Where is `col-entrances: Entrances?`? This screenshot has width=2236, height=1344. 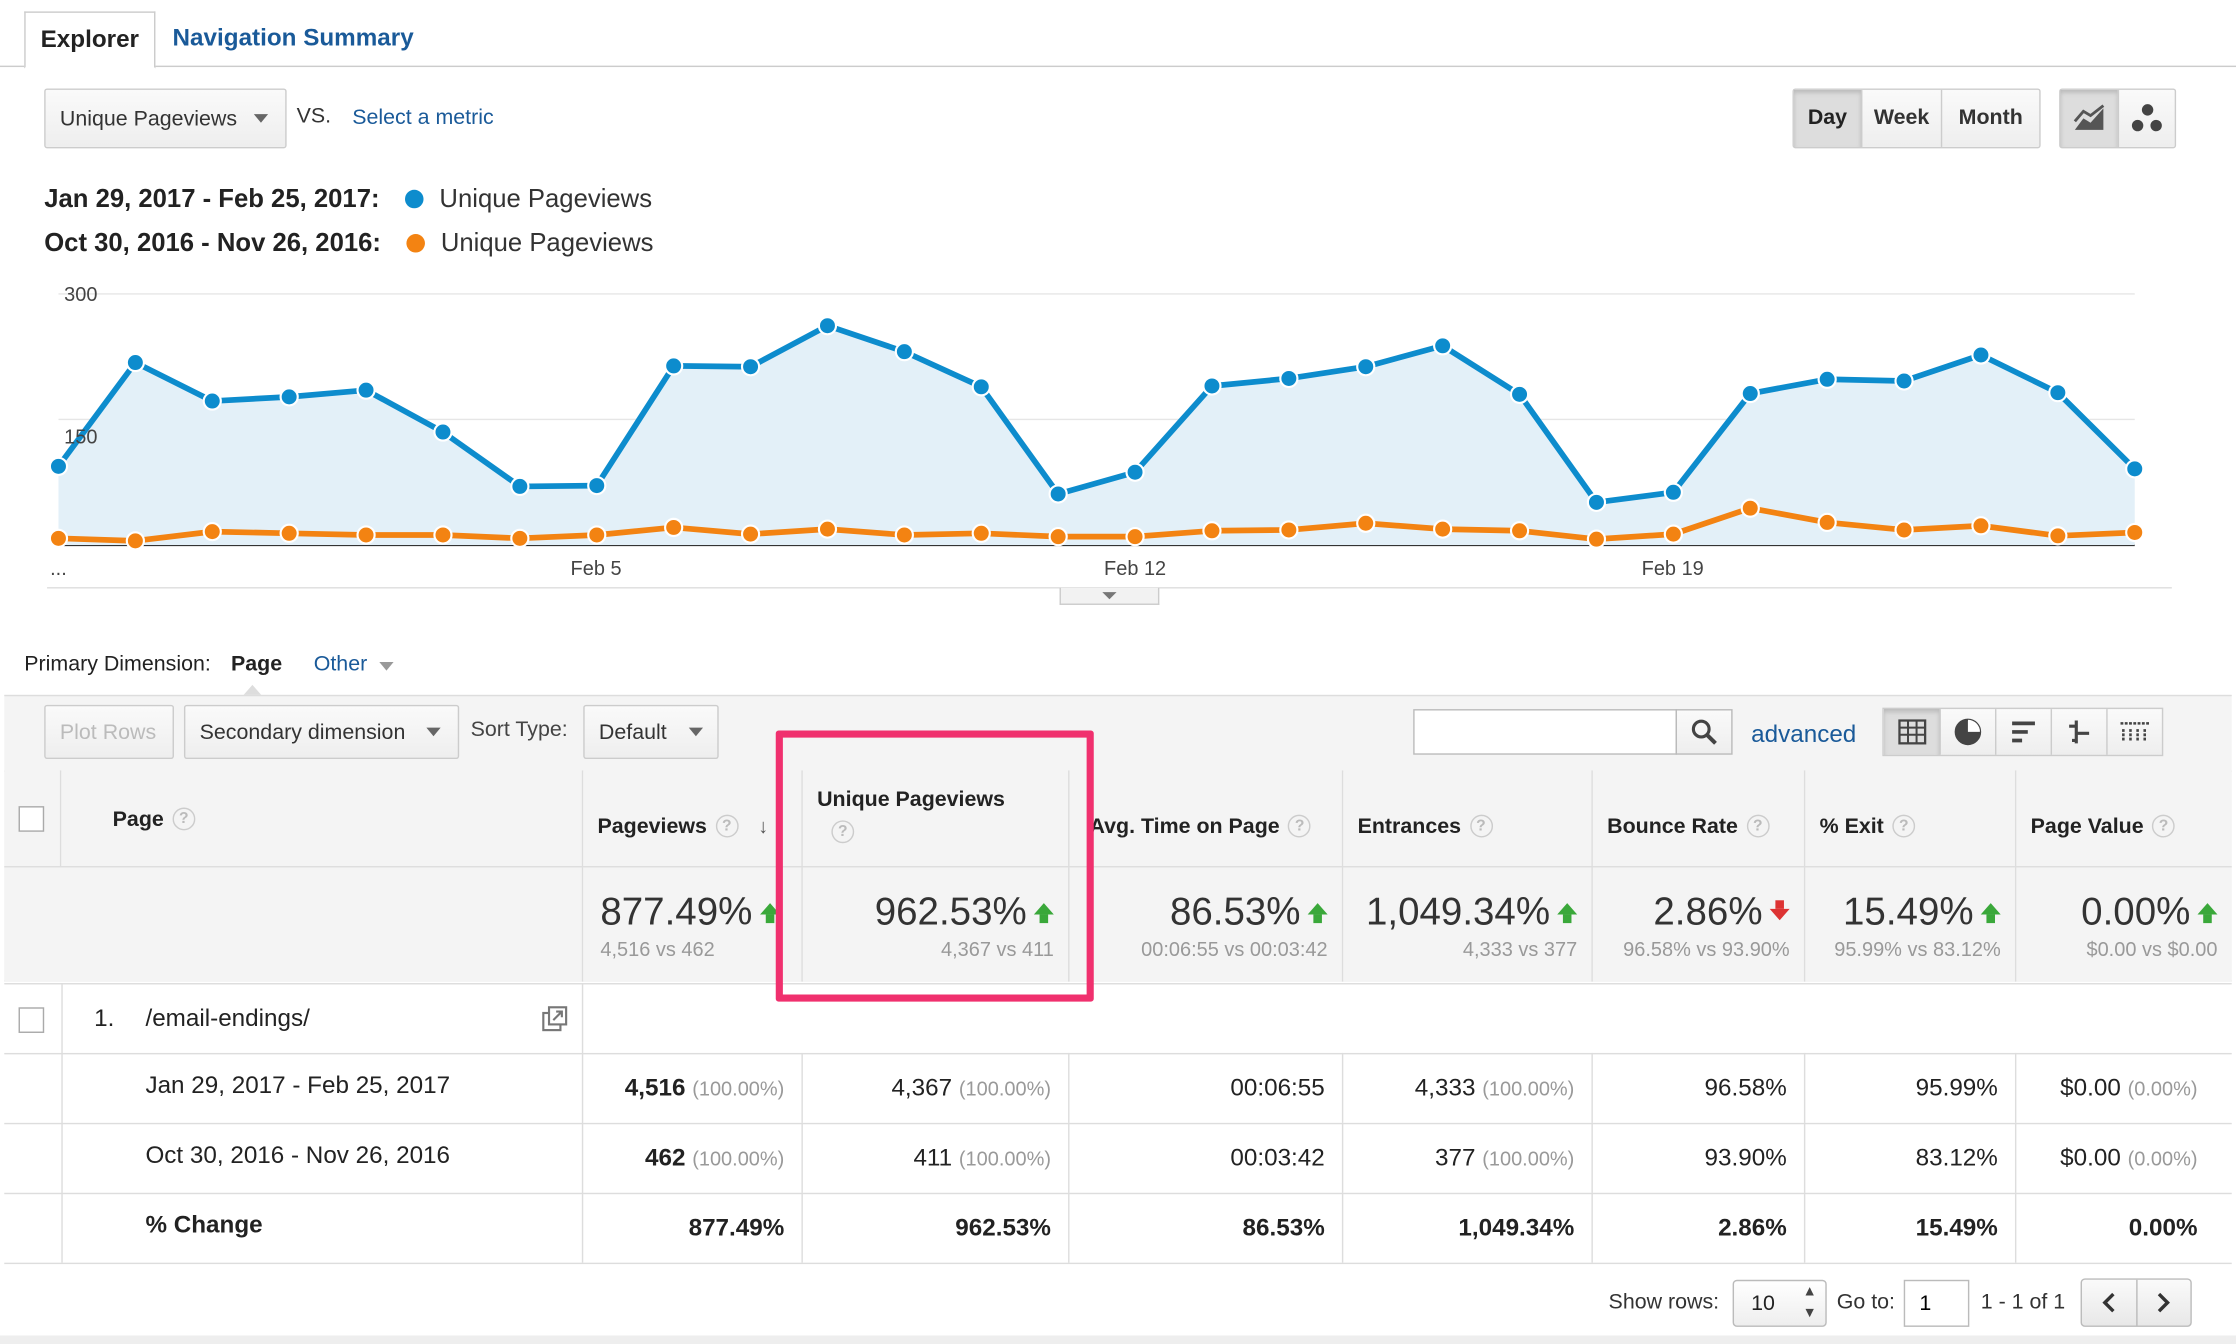
col-entrances: Entrances? is located at coordinates (1468, 819).